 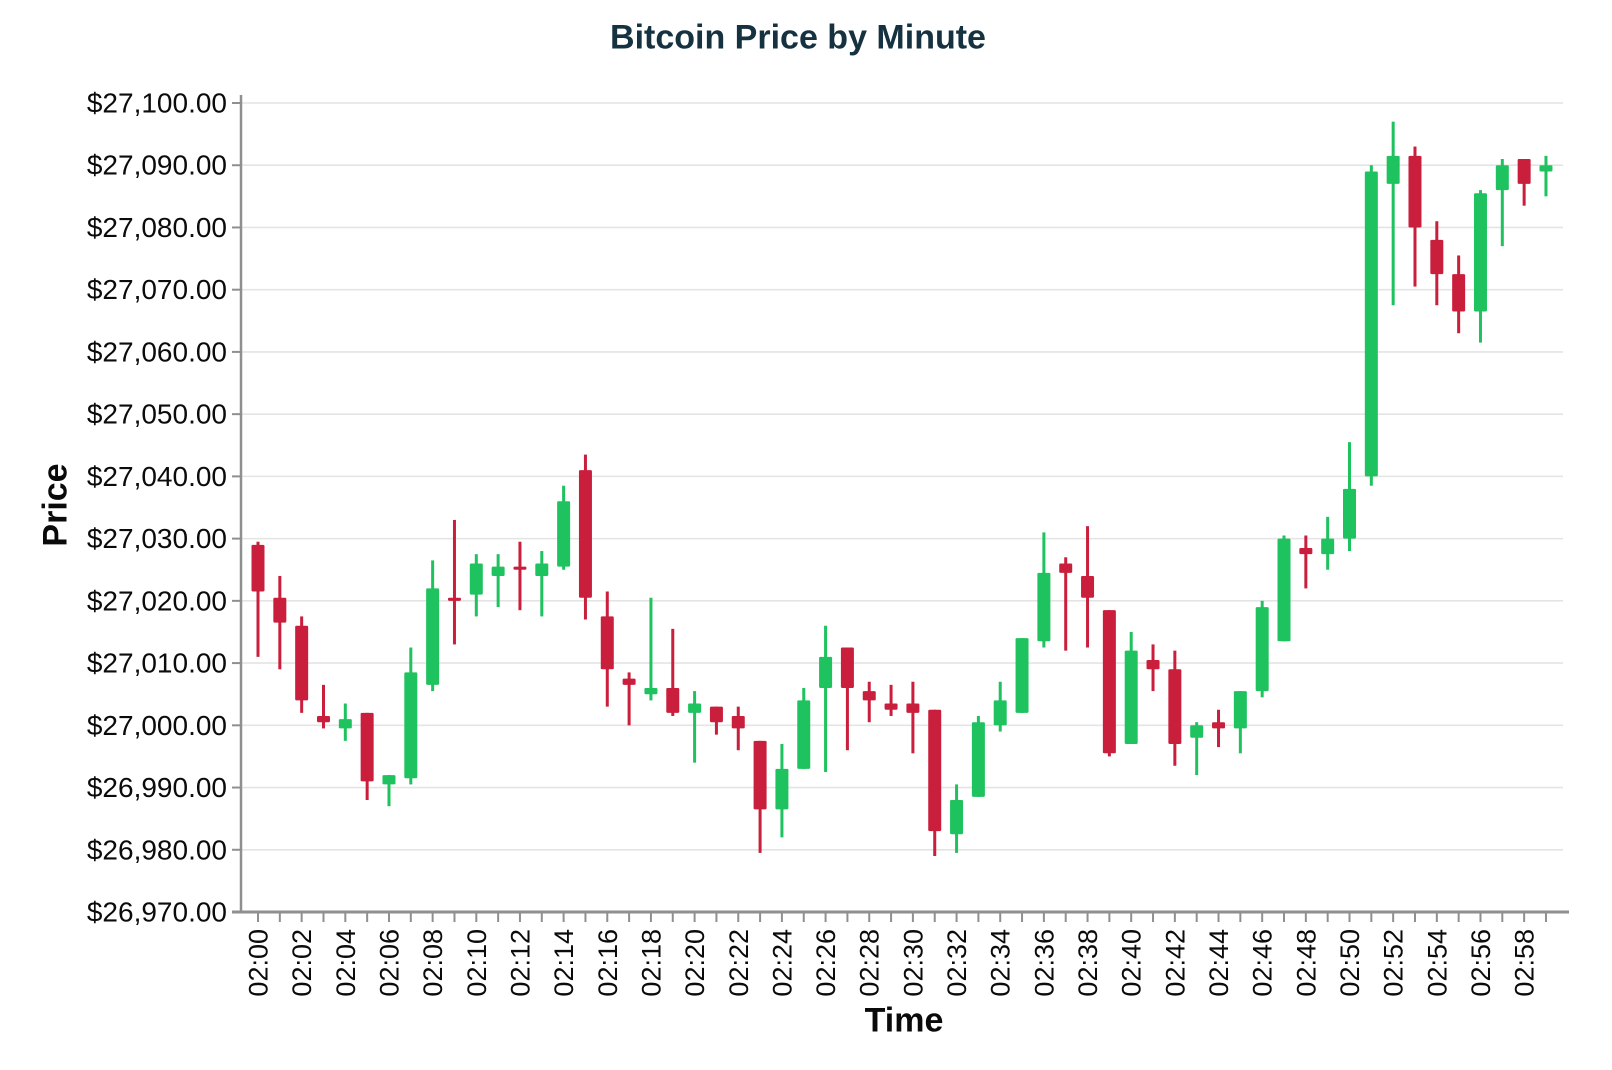 I want to click on candle-02:30, so click(x=913, y=717).